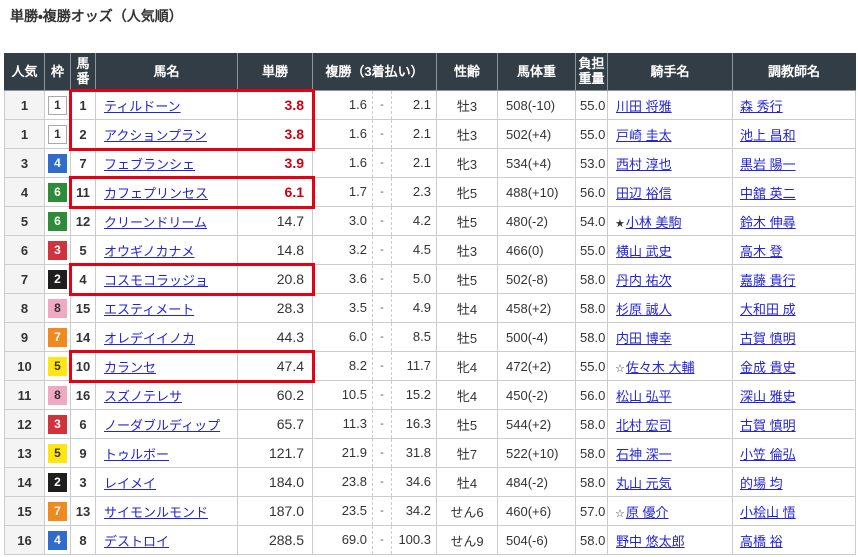 The height and width of the screenshot is (557, 858). What do you see at coordinates (143, 396) in the screenshot?
I see `horse-name-link: スズノテレサ` at bounding box center [143, 396].